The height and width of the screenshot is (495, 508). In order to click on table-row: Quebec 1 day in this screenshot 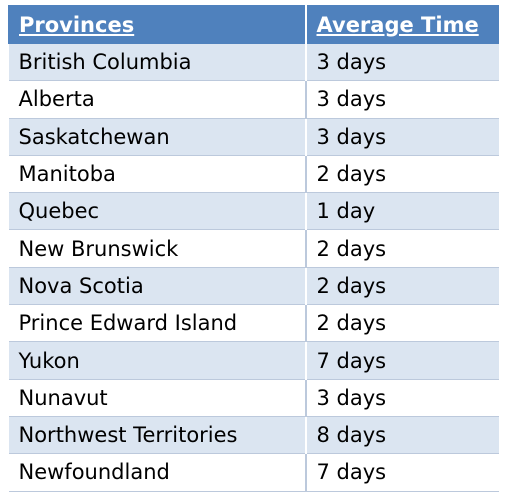, I will do `click(253, 211)`.